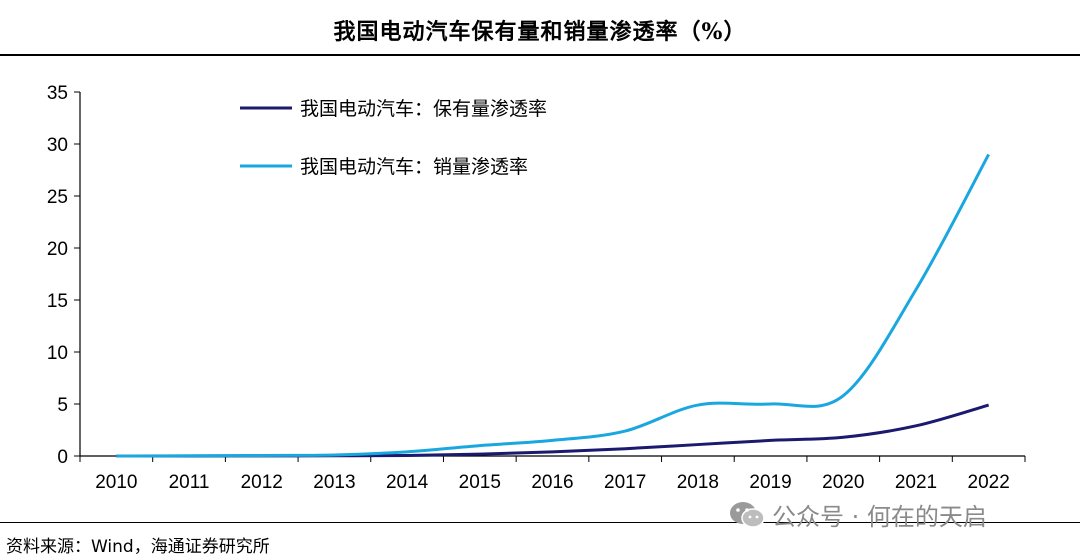  I want to click on x-tick-label: 2014, so click(407, 482).